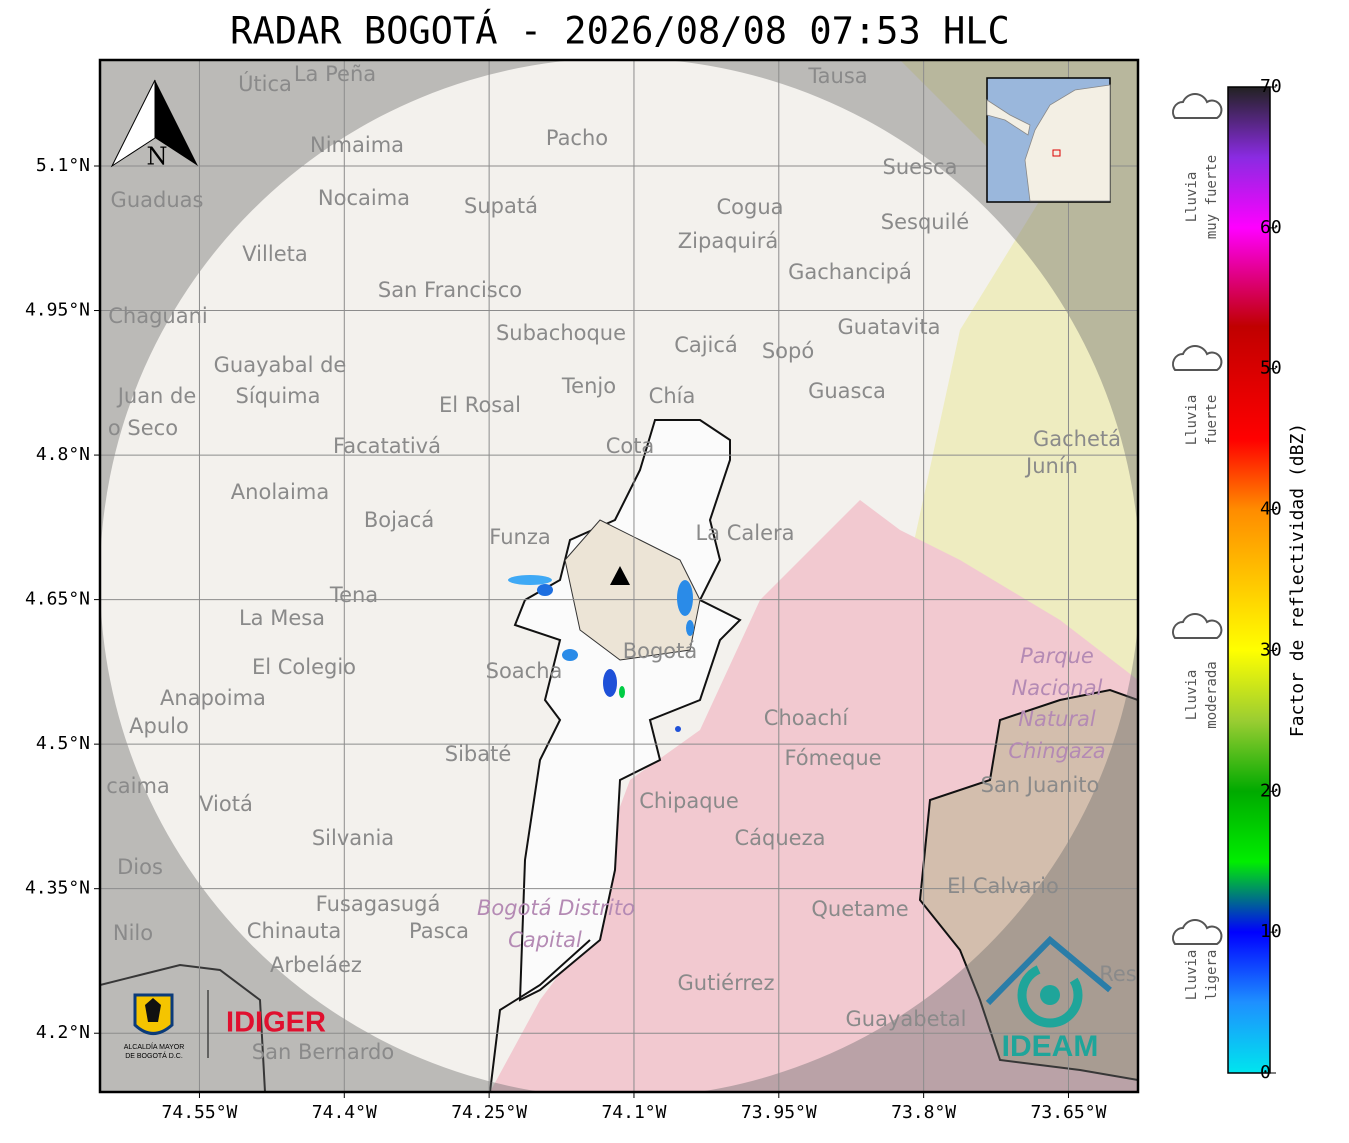 The width and height of the screenshot is (1349, 1143). Describe the element at coordinates (501, 206) in the screenshot. I see `place-label: Supatá` at that location.